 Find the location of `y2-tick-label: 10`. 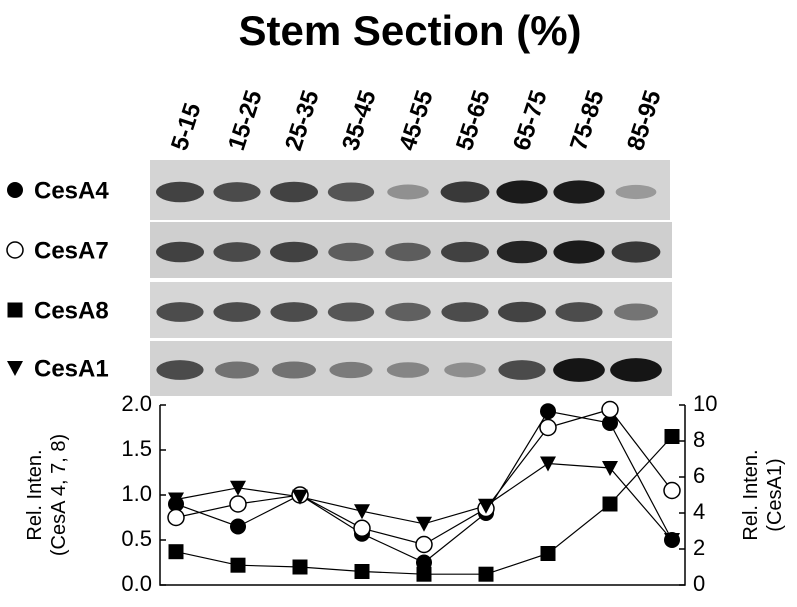

y2-tick-label: 10 is located at coordinates (705, 403).